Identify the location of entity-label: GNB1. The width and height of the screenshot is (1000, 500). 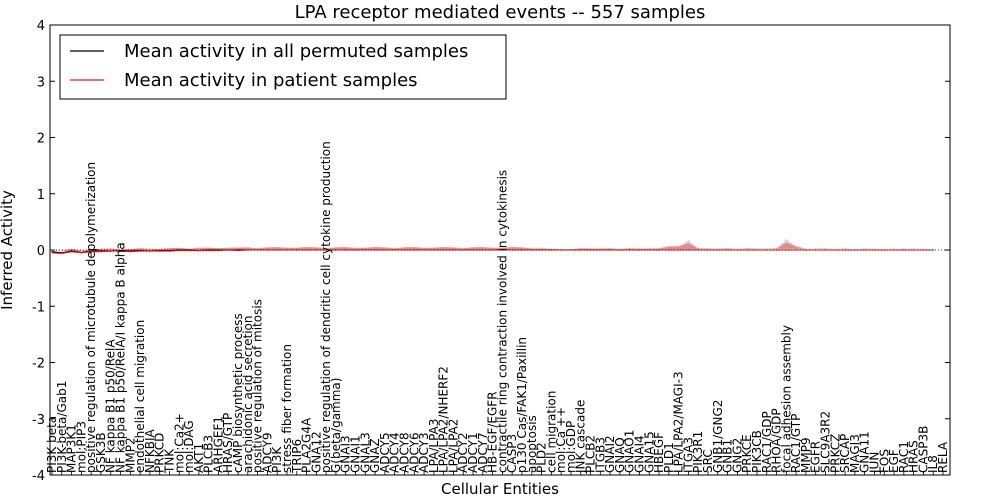
(728, 456).